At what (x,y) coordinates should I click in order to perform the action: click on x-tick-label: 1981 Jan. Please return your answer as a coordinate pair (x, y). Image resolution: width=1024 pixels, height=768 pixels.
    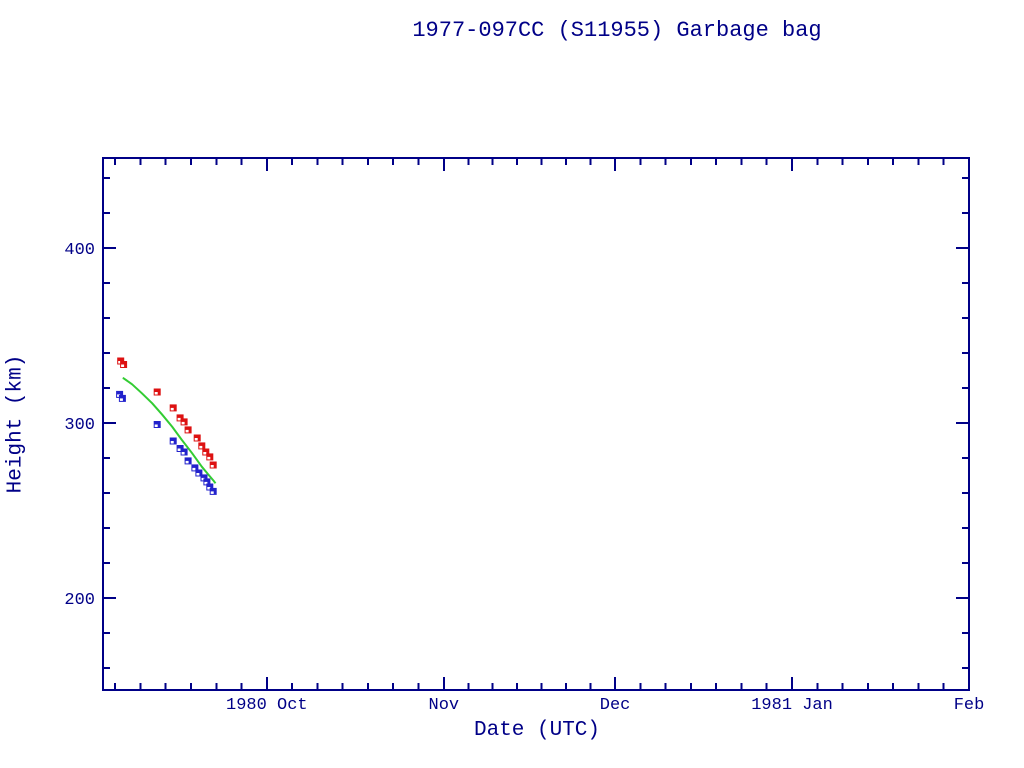
    Looking at the image, I should click on (792, 705).